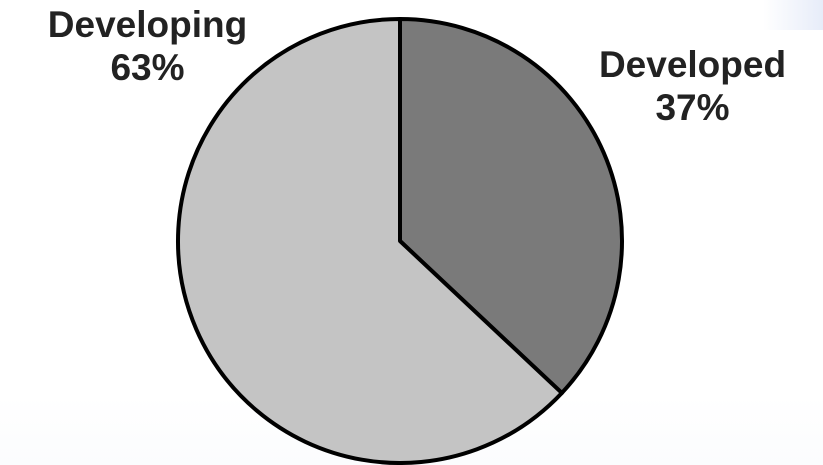 The image size is (823, 465). Describe the element at coordinates (147, 46) in the screenshot. I see `slice-label-developing: Developing 63%` at that location.